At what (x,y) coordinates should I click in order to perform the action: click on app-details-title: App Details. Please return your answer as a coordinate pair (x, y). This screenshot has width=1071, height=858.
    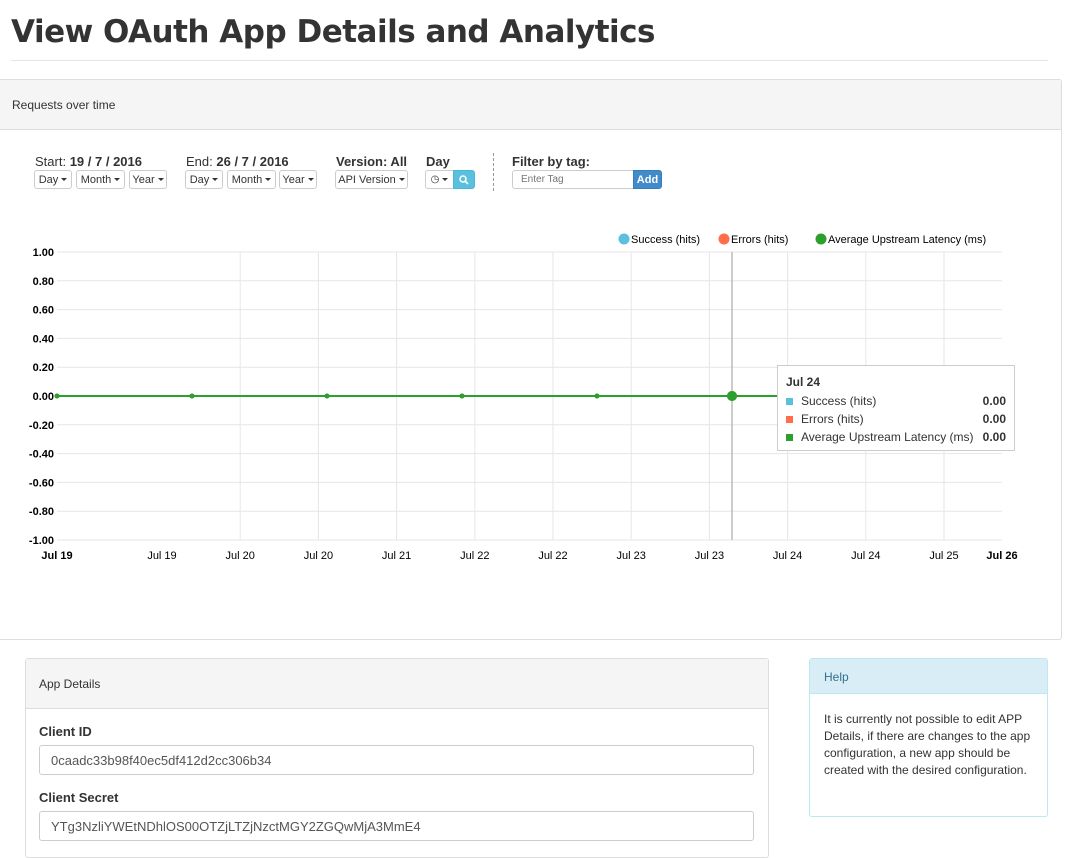
    Looking at the image, I should click on (397, 684).